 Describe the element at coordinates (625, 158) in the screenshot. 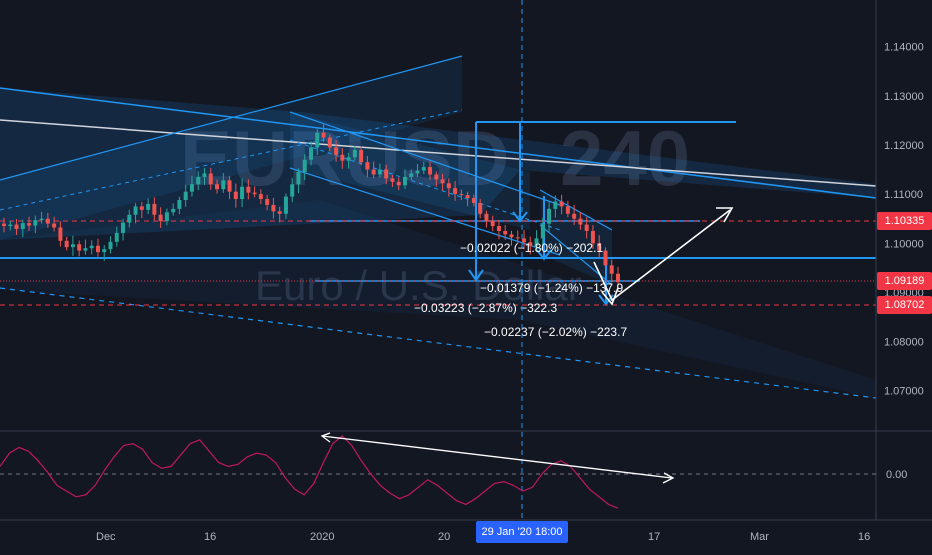

I see `watermark-interval: 240` at that location.